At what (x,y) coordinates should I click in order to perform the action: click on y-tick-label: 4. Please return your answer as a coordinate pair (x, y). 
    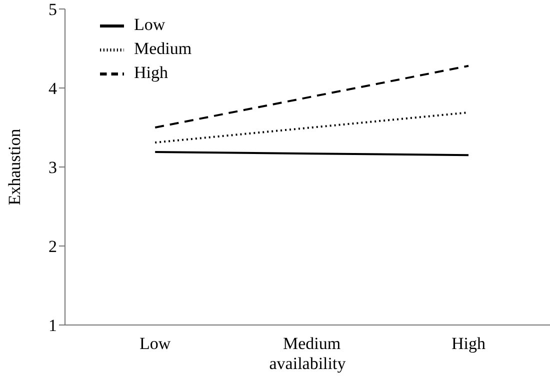
    Looking at the image, I should click on (53, 88).